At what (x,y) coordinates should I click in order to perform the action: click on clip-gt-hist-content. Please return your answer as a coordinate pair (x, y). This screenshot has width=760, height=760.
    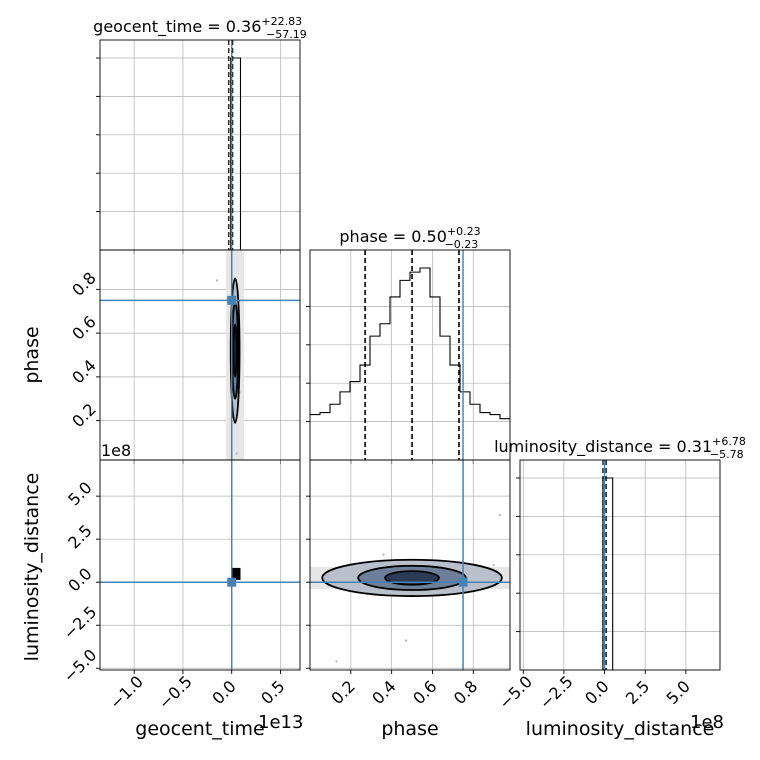
    Looking at the image, I should click on (200, 145).